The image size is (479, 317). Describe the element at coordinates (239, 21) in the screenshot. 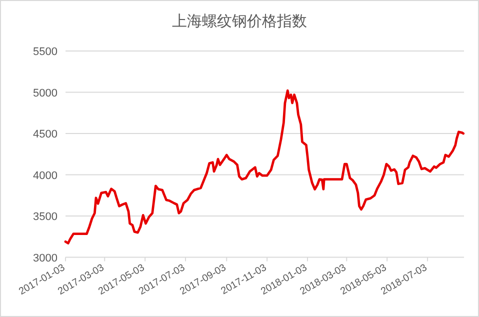

I see `chart-title: 上海螺纹钢价格指数` at that location.